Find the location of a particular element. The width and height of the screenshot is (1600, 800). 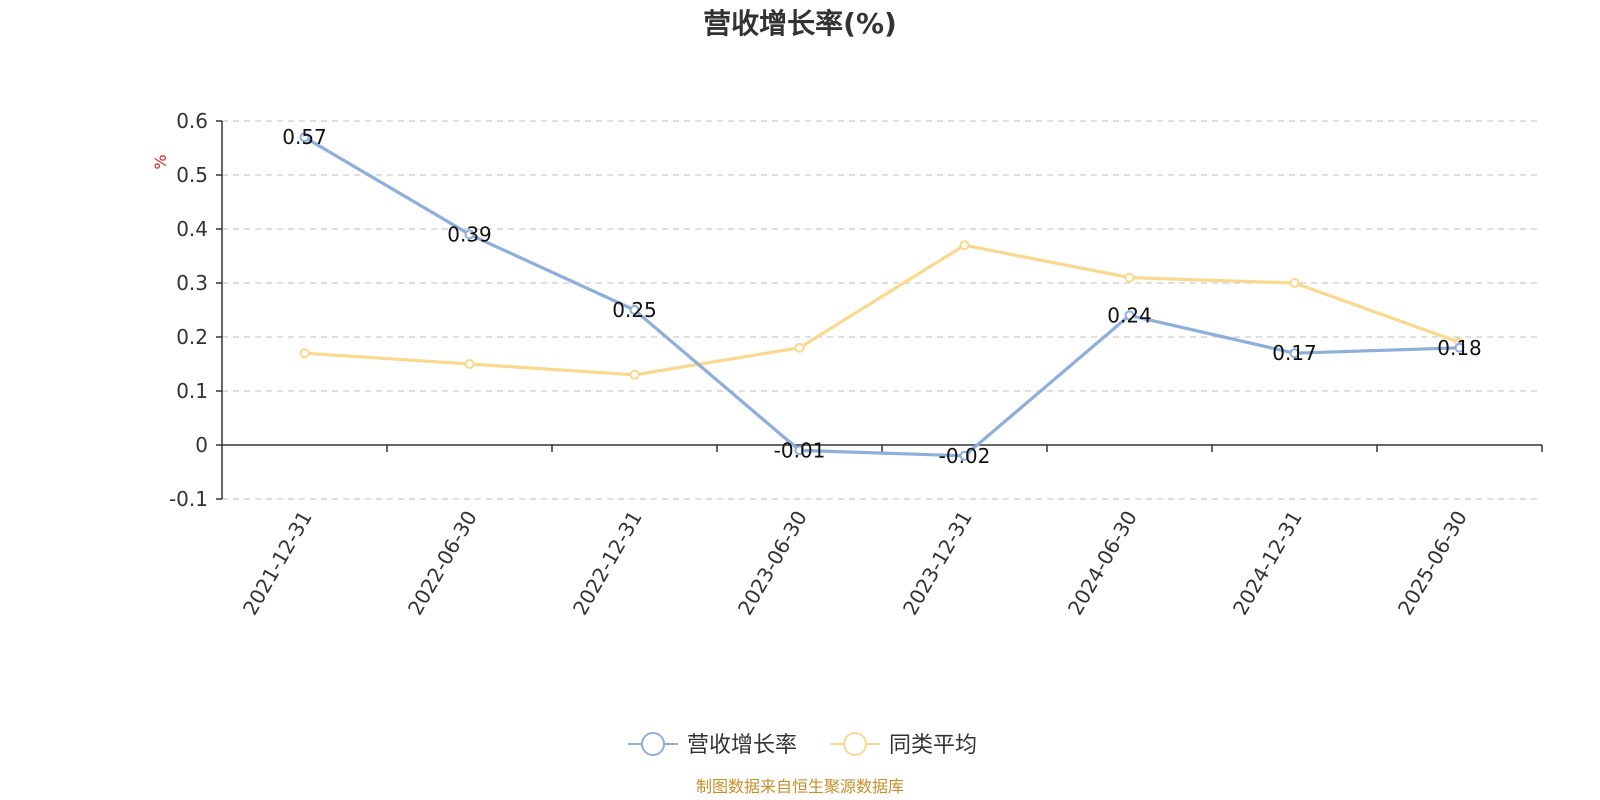

y-tick-label: 0.2 is located at coordinates (192, 337).